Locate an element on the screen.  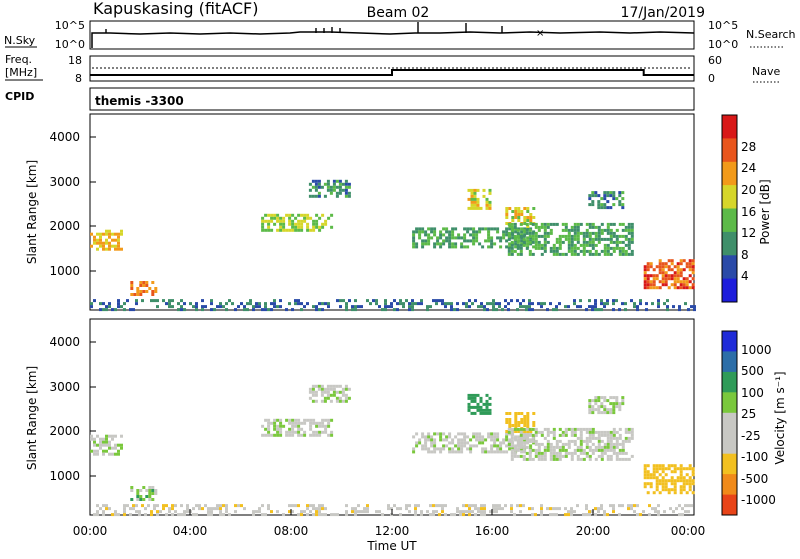
velocity-ytick-2000: 2000 is located at coordinates (64, 431).